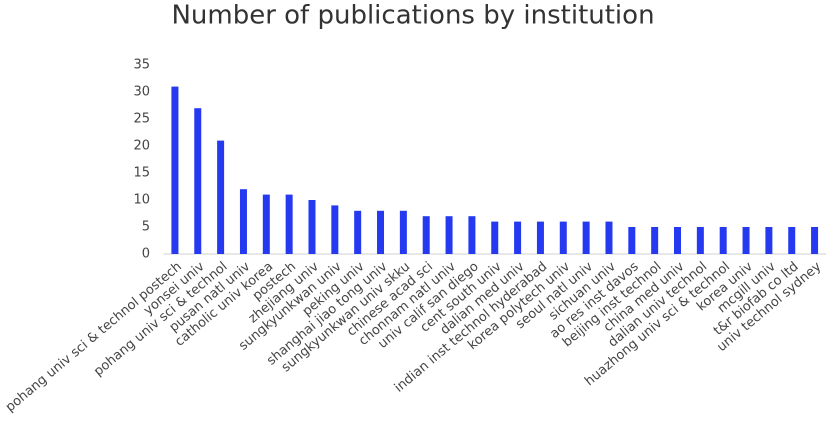 Image resolution: width=827 pixels, height=448 pixels. What do you see at coordinates (146, 227) in the screenshot?
I see `y-tick-label: 5` at bounding box center [146, 227].